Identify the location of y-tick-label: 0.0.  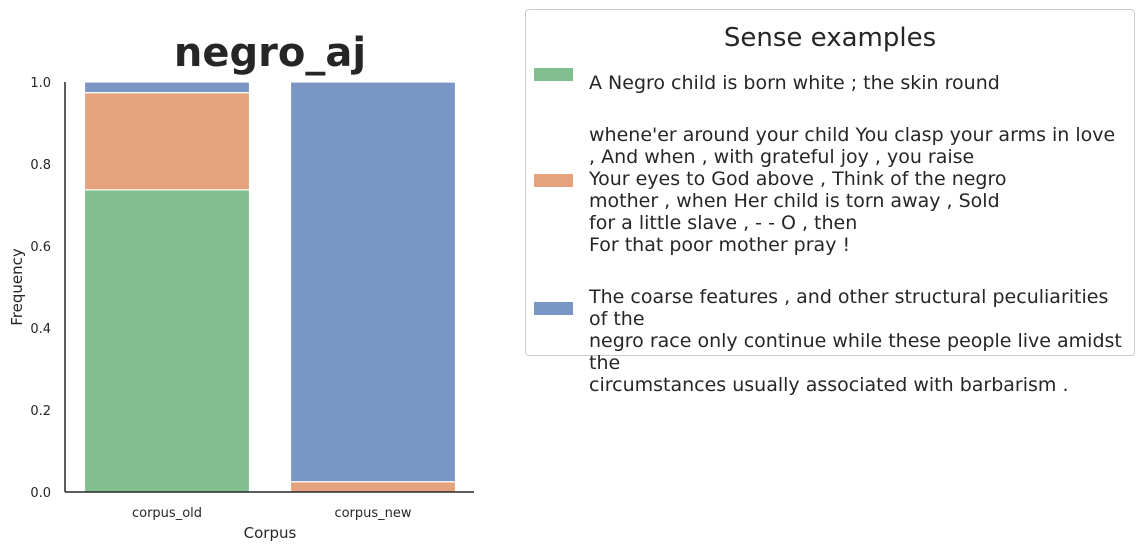
(40, 493).